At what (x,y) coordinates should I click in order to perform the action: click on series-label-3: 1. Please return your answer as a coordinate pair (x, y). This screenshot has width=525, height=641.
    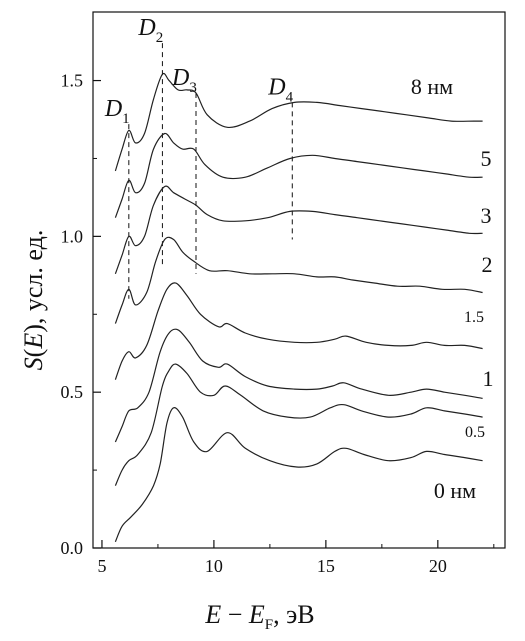
    Looking at the image, I should click on (488, 378).